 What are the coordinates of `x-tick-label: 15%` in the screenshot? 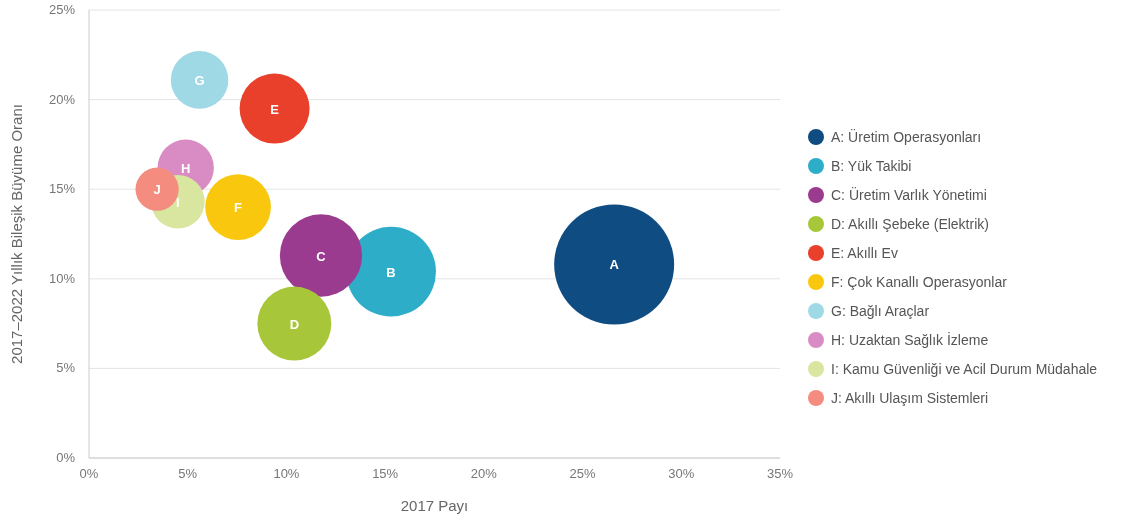 It's located at (385, 473).